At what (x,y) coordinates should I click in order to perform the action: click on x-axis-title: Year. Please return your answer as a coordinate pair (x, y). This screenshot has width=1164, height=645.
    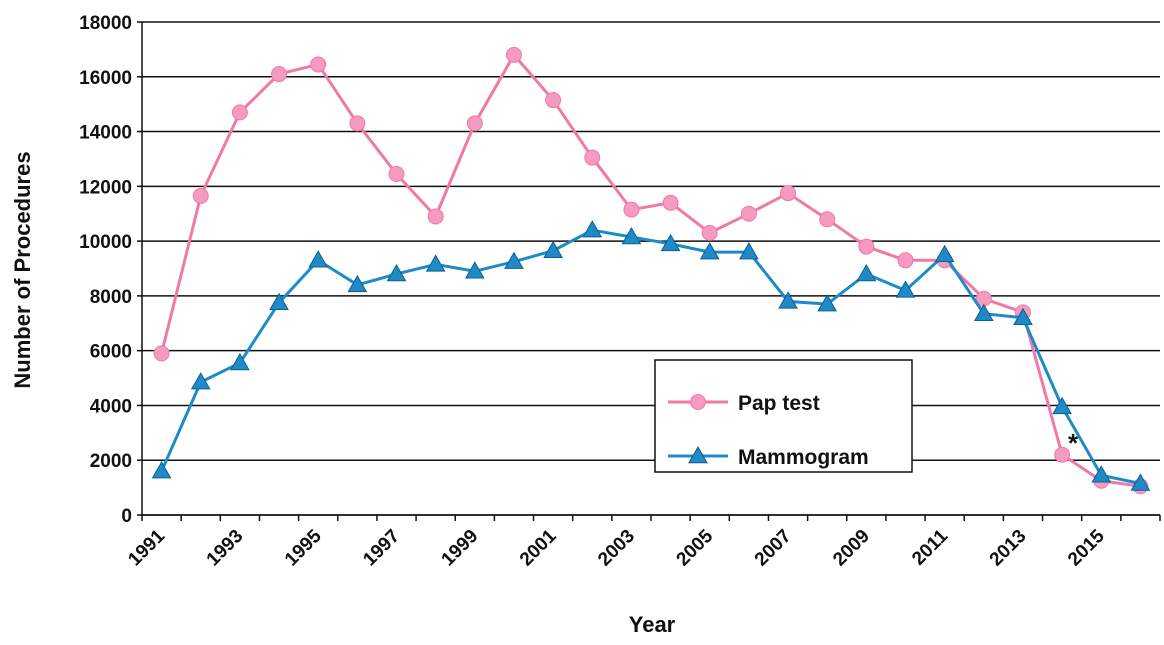
    Looking at the image, I should click on (652, 624).